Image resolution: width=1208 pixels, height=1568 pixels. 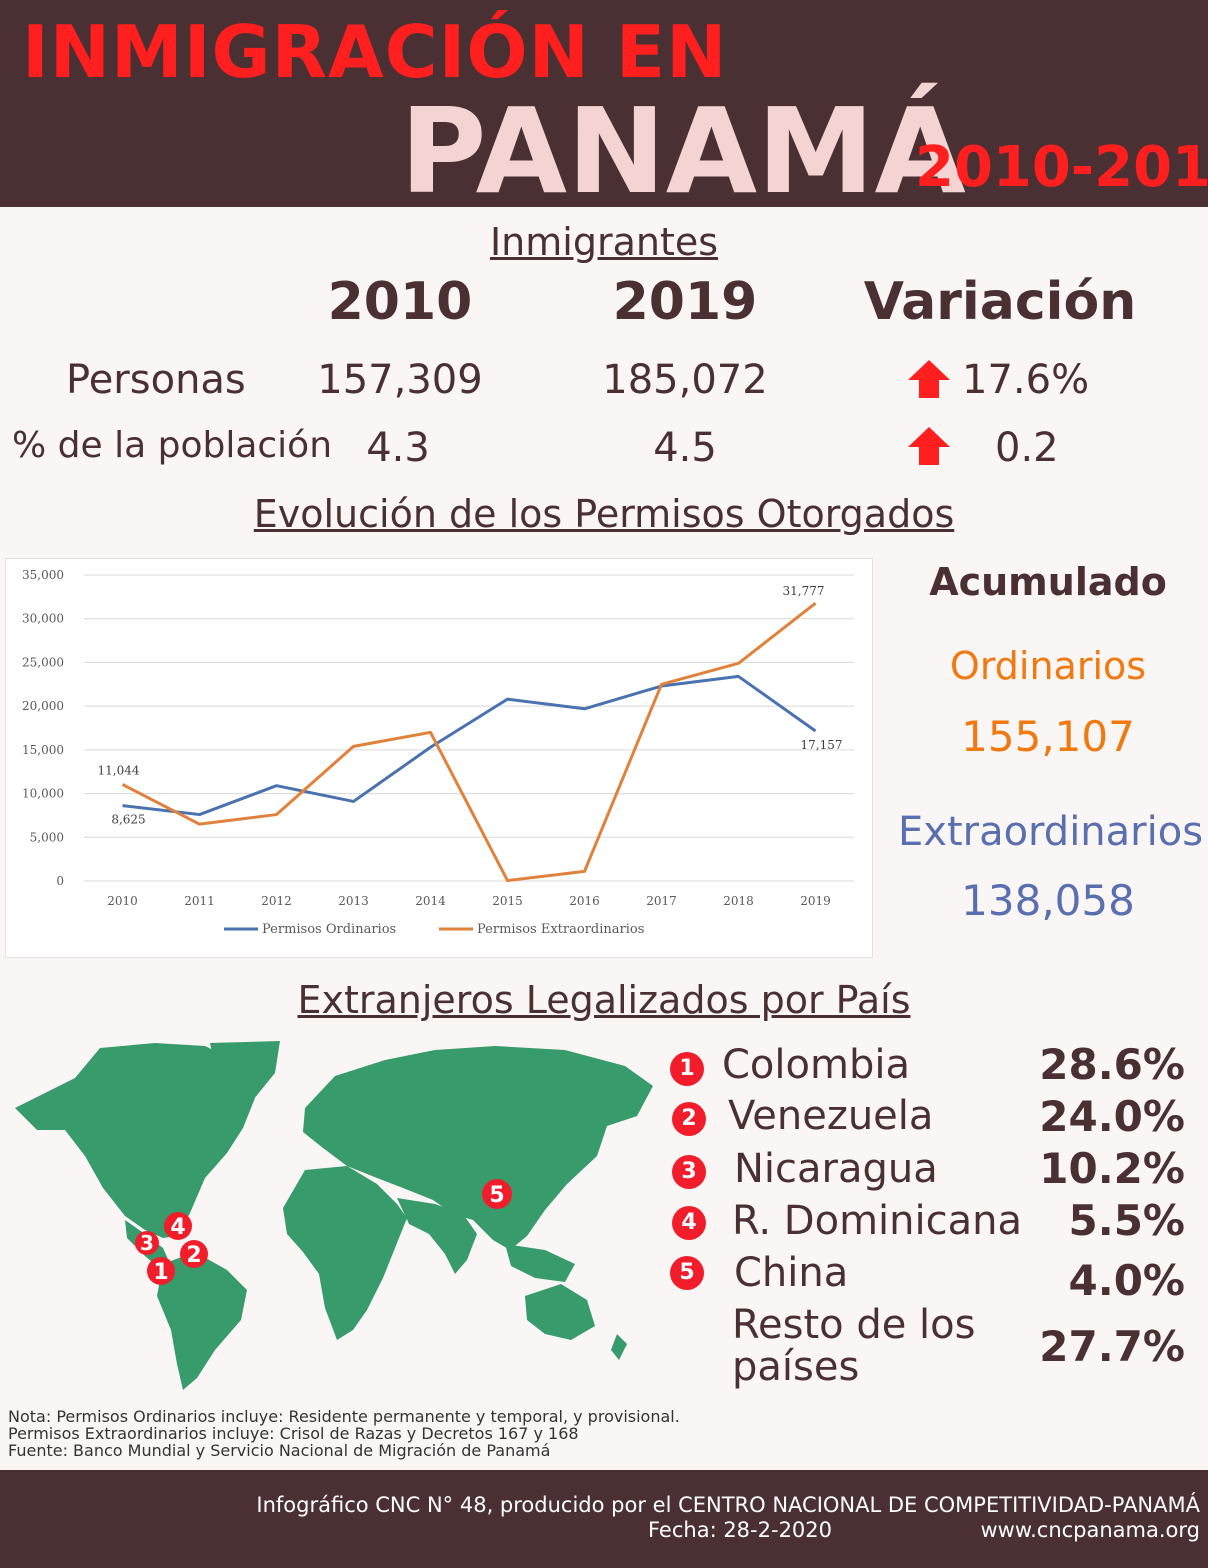 What do you see at coordinates (1048, 582) in the screenshot?
I see `accumulated-title: Acumulado` at bounding box center [1048, 582].